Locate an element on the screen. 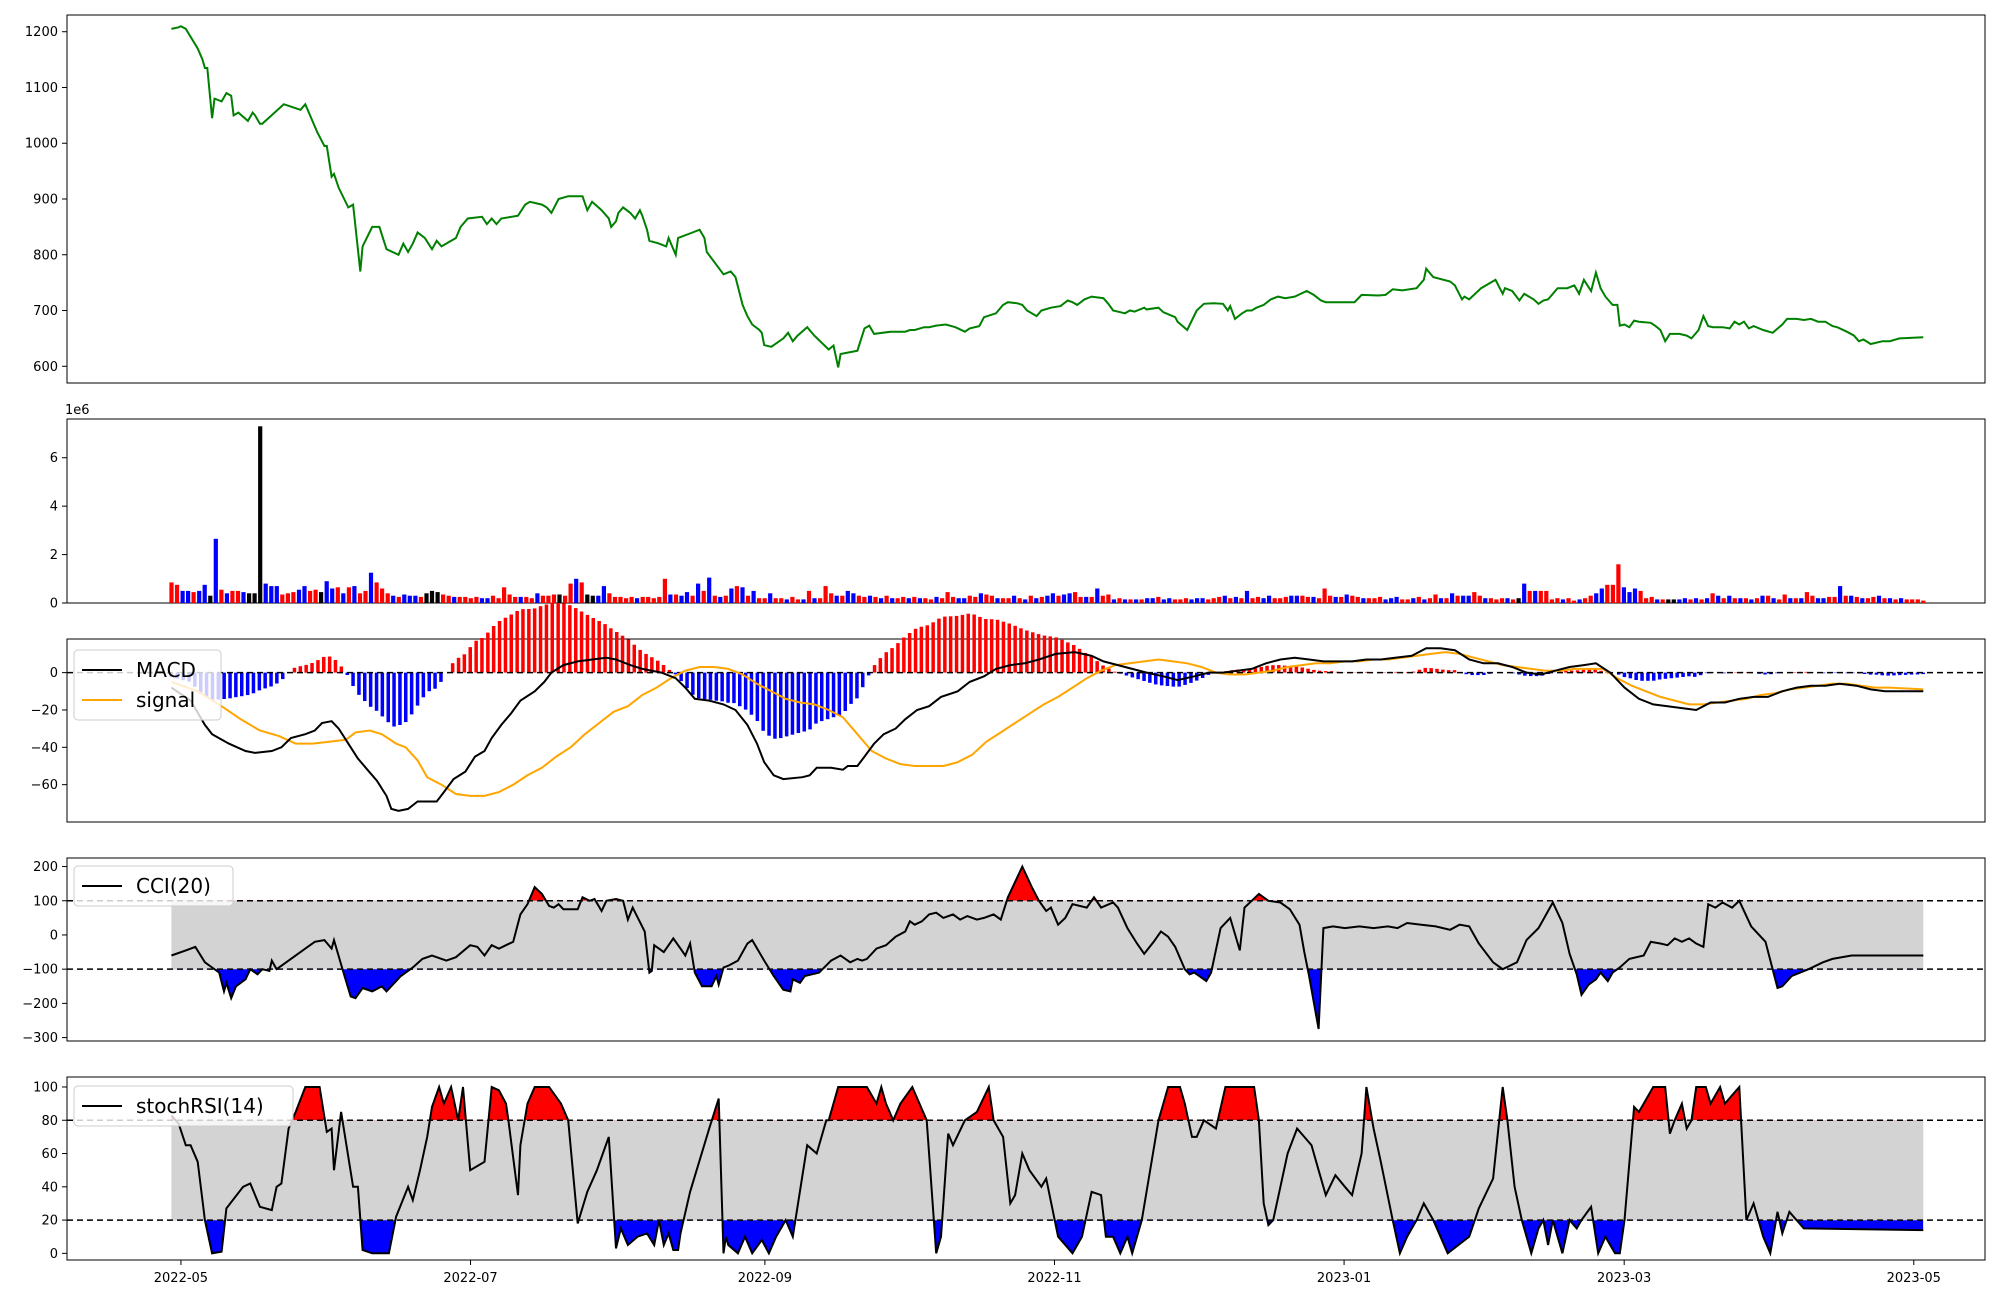 This screenshot has width=2000, height=1304. cci-ytick-label: −200 is located at coordinates (40, 1004).